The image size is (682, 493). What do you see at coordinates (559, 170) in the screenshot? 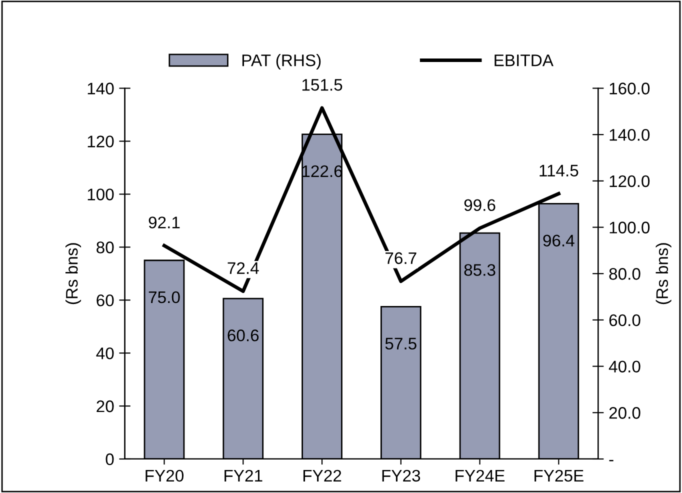
I see `data-label: 114.5` at bounding box center [559, 170].